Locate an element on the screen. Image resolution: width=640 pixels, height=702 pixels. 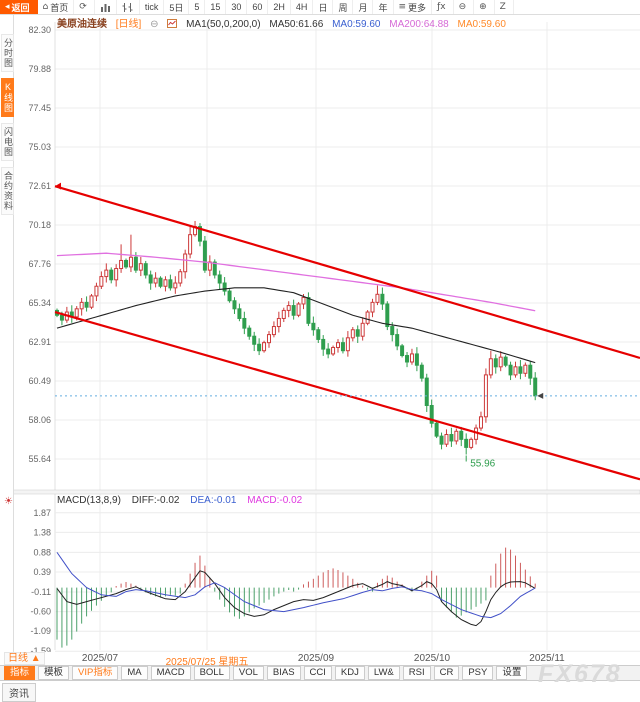
indicator-fx-button: ƒx is located at coordinates (443, 7).